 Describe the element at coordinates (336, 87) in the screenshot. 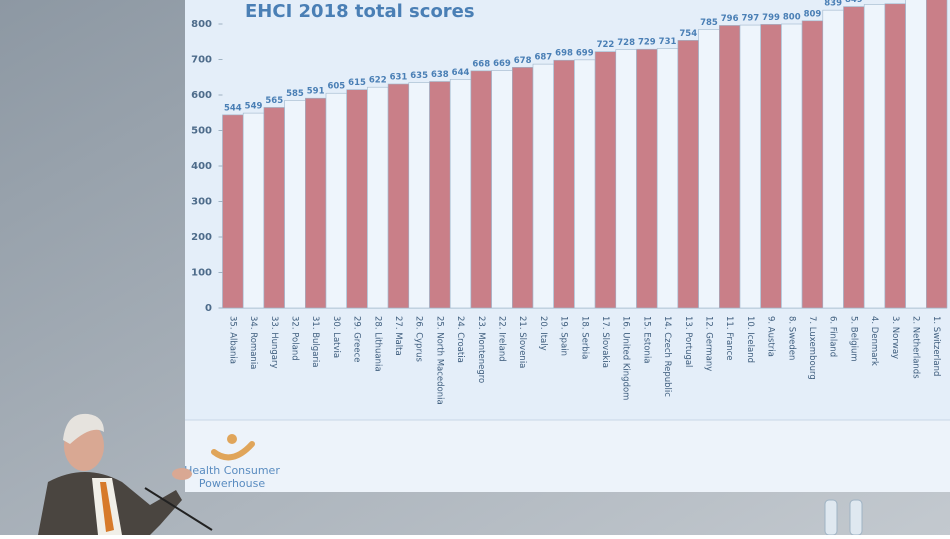

I see `value-label: 605` at that location.